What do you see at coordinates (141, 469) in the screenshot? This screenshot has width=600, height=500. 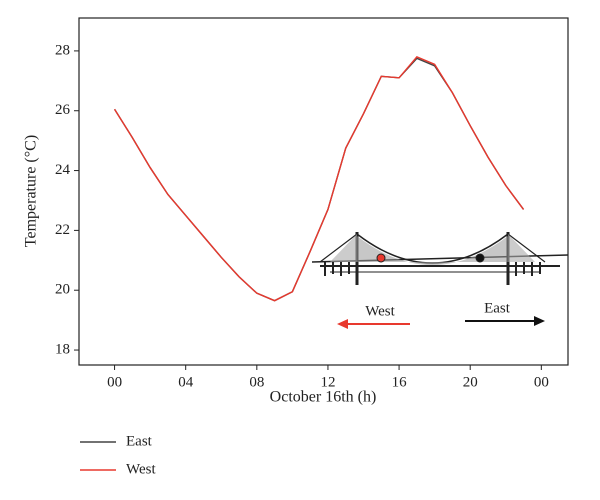 I see `legend-label: West` at bounding box center [141, 469].